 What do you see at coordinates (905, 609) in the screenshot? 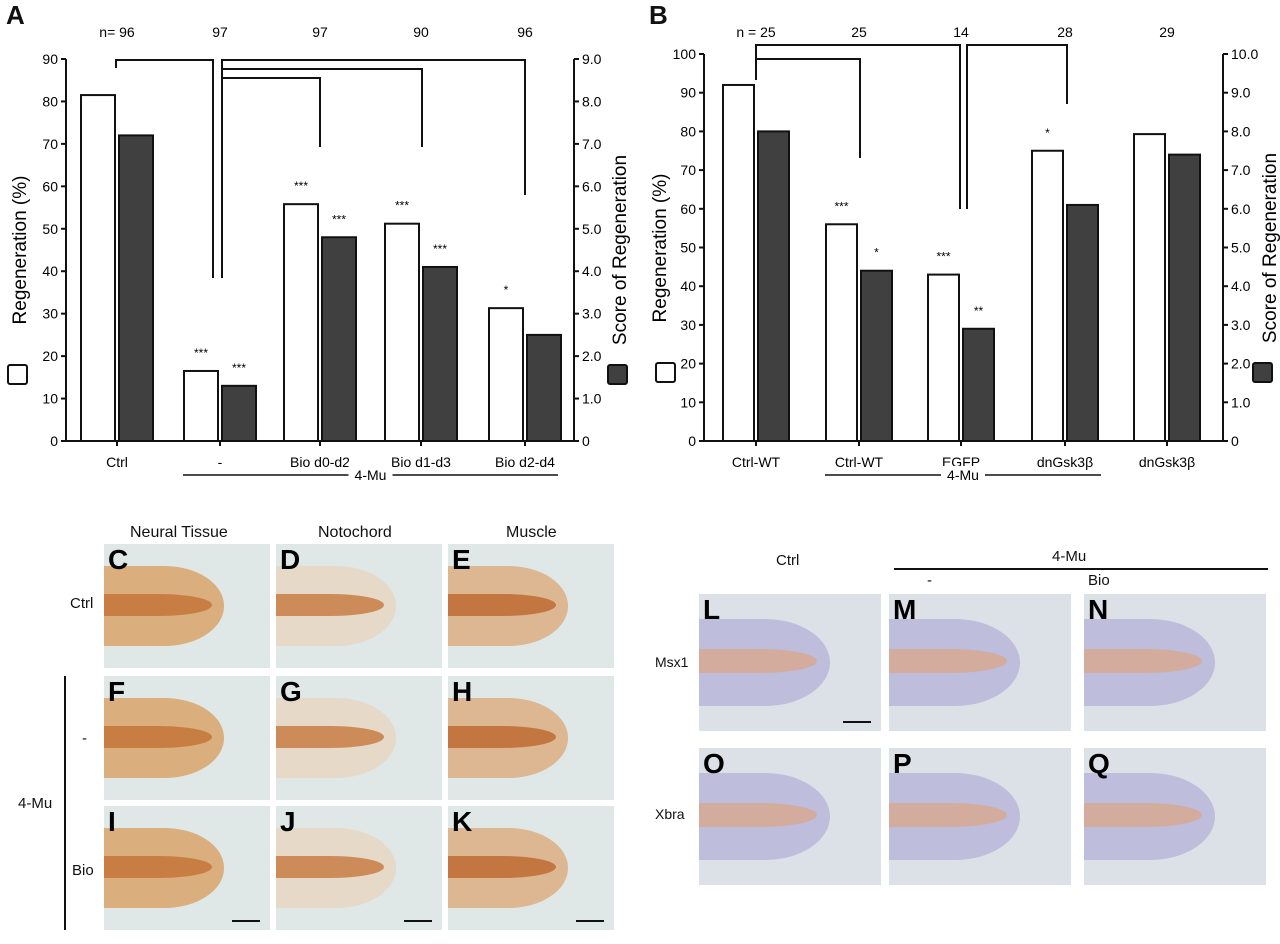
I see `panel-letter: M` at bounding box center [905, 609].